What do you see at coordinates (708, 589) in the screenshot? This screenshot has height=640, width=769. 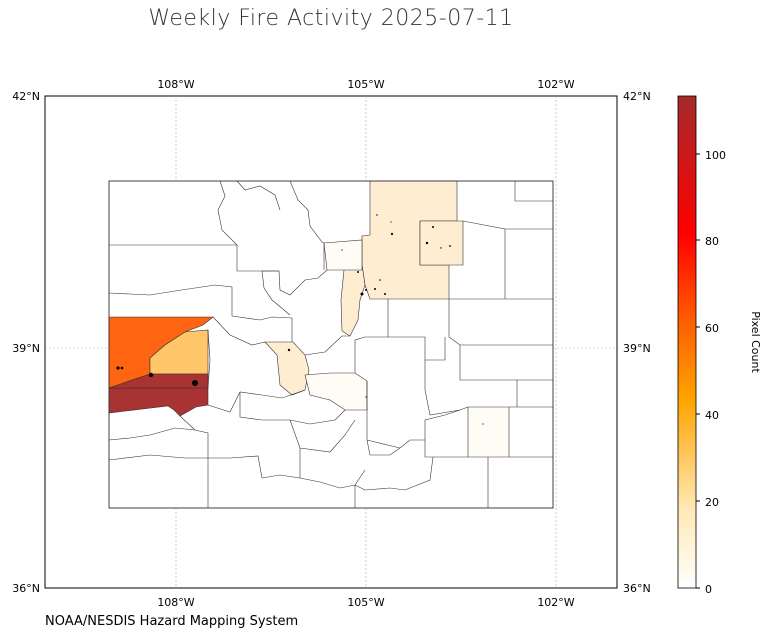 I see `cbar-tick-0: 0` at bounding box center [708, 589].